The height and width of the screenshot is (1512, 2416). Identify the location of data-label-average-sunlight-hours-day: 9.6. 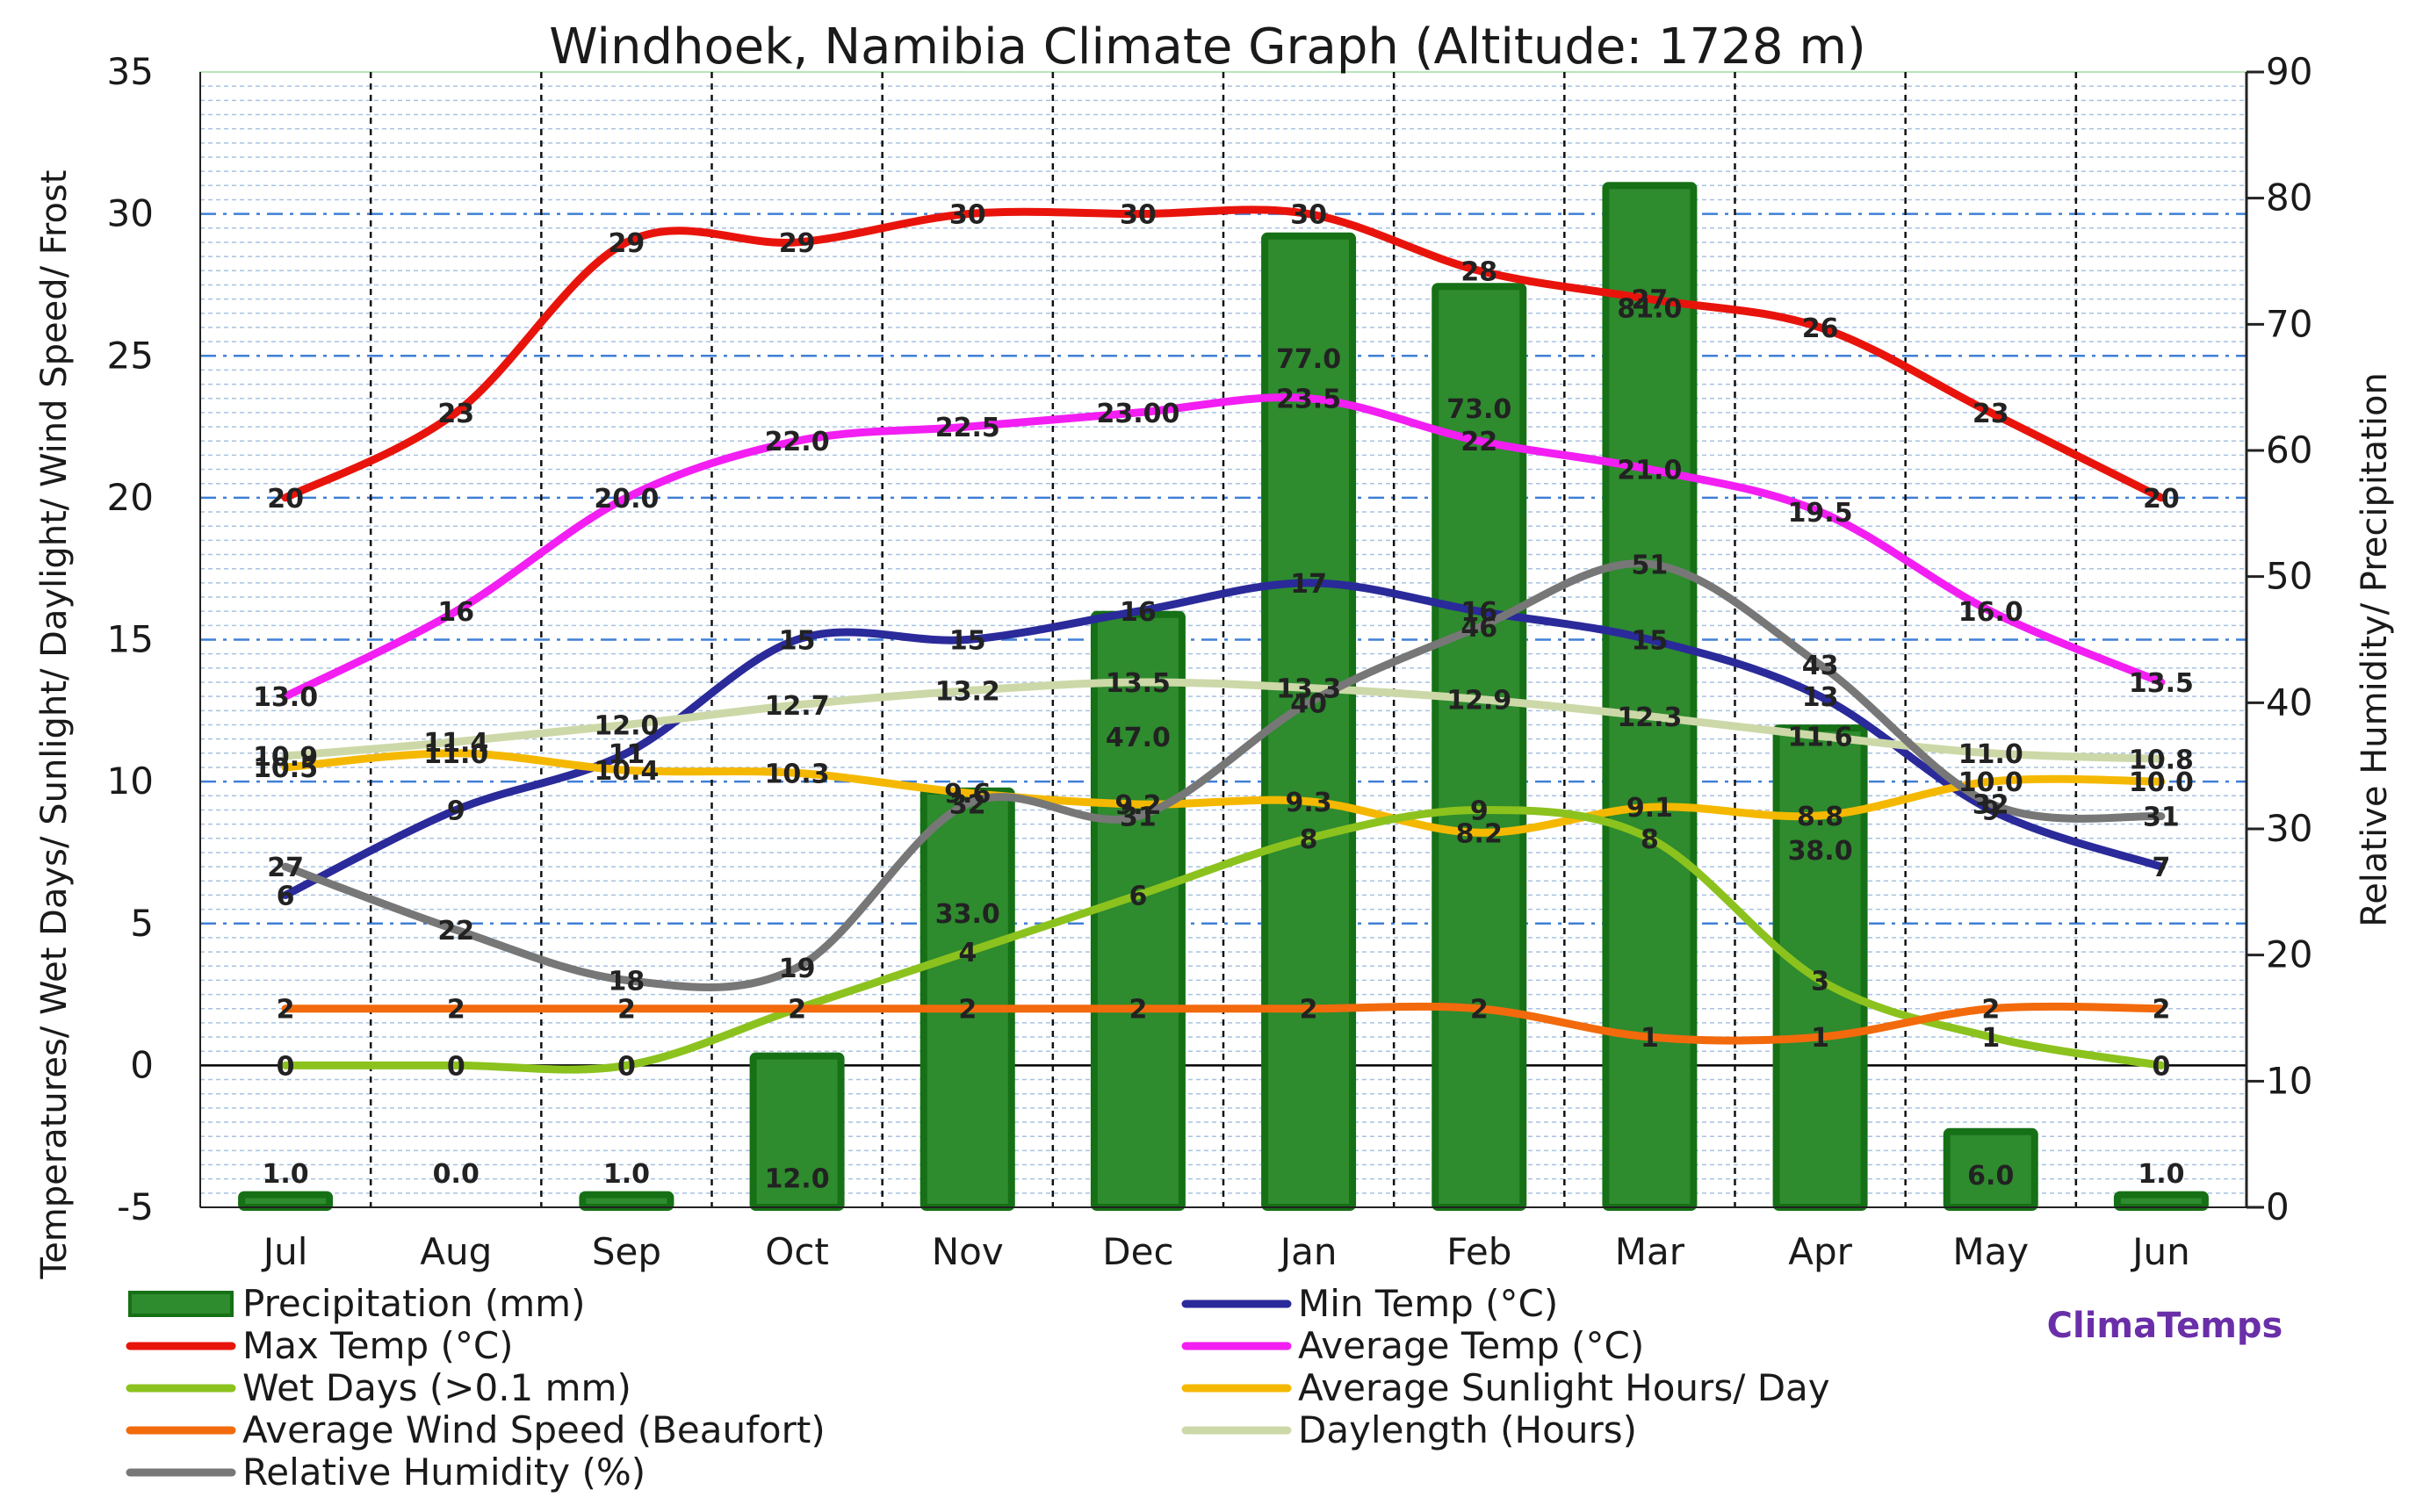
(968, 794).